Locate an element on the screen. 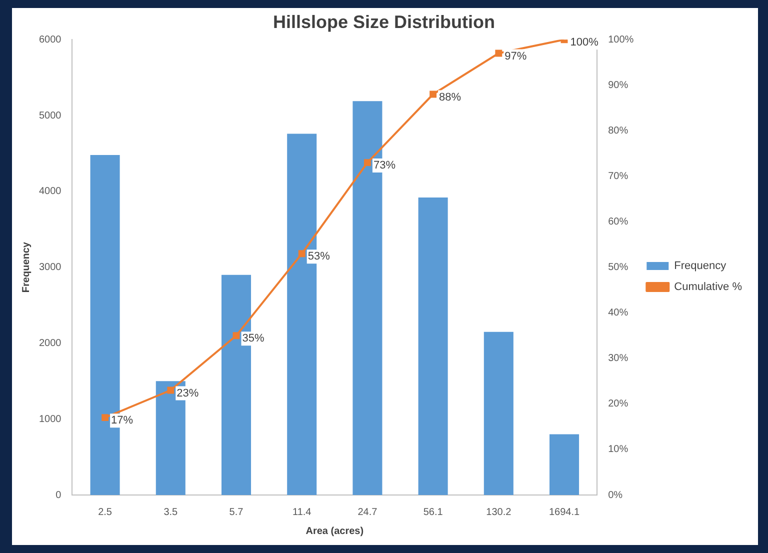 This screenshot has height=553, width=768. y-tick-label: 4000 is located at coordinates (50, 192).